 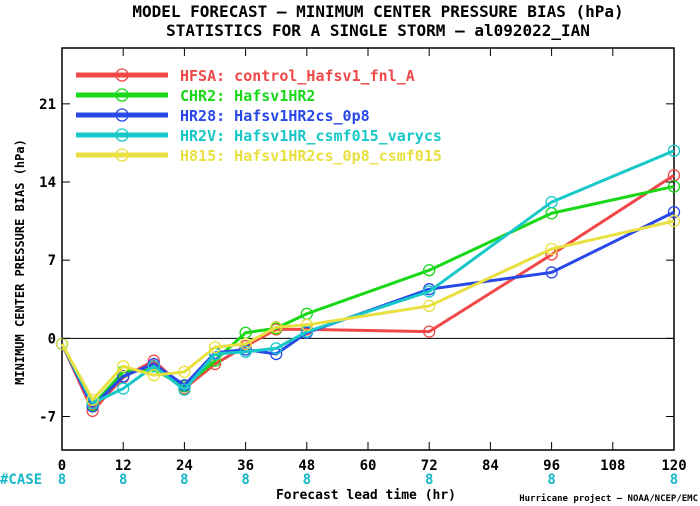 What do you see at coordinates (311, 136) in the screenshot?
I see `legend-label: HR2V: Hafsv1HR_csmf015_varycs` at bounding box center [311, 136].